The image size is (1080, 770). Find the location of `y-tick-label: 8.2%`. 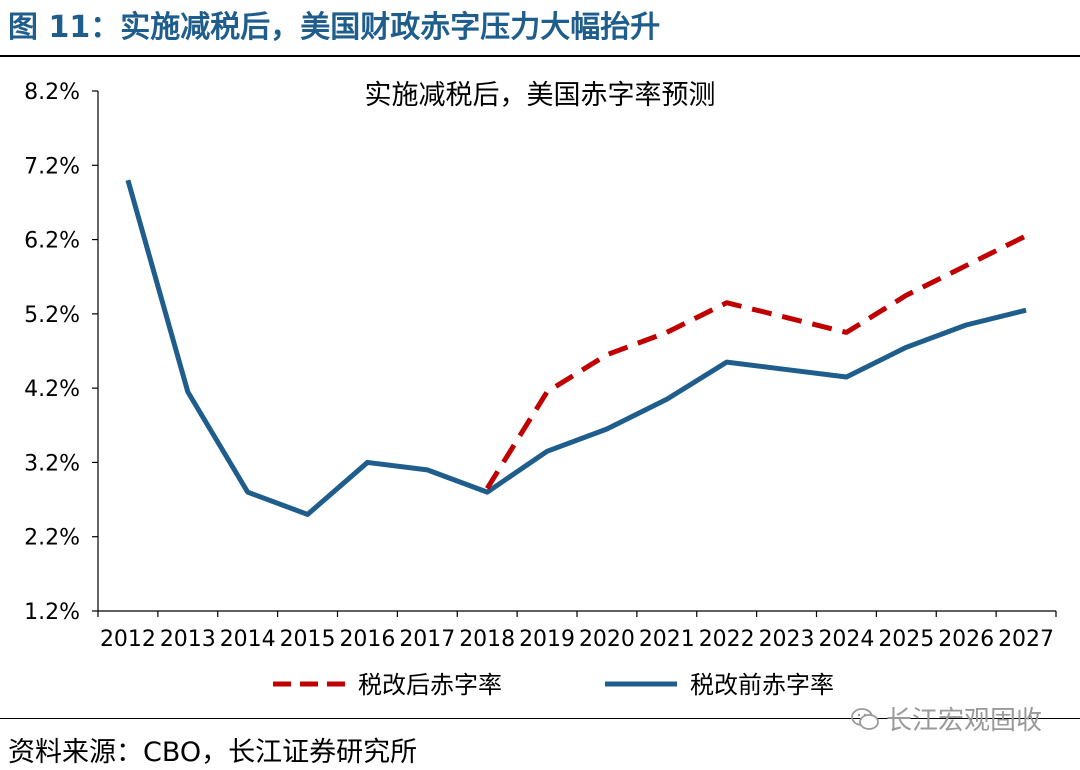

y-tick-label: 8.2% is located at coordinates (52, 92).